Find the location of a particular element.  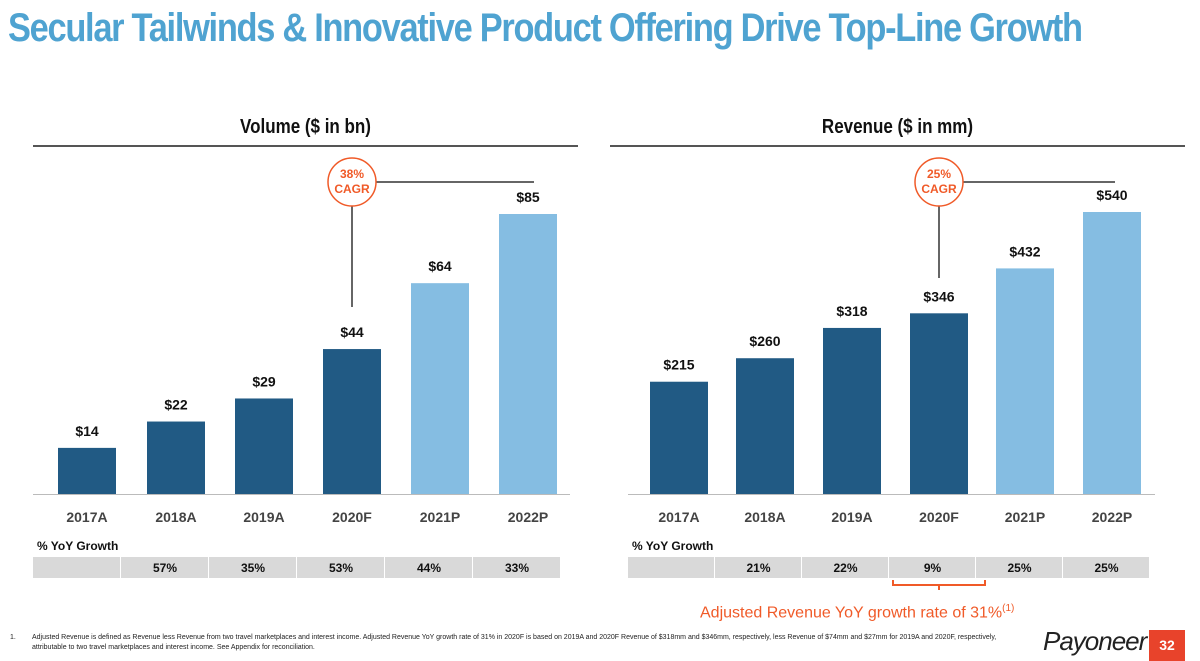

volume-growth-label: % YoY Growth is located at coordinates (77, 546).